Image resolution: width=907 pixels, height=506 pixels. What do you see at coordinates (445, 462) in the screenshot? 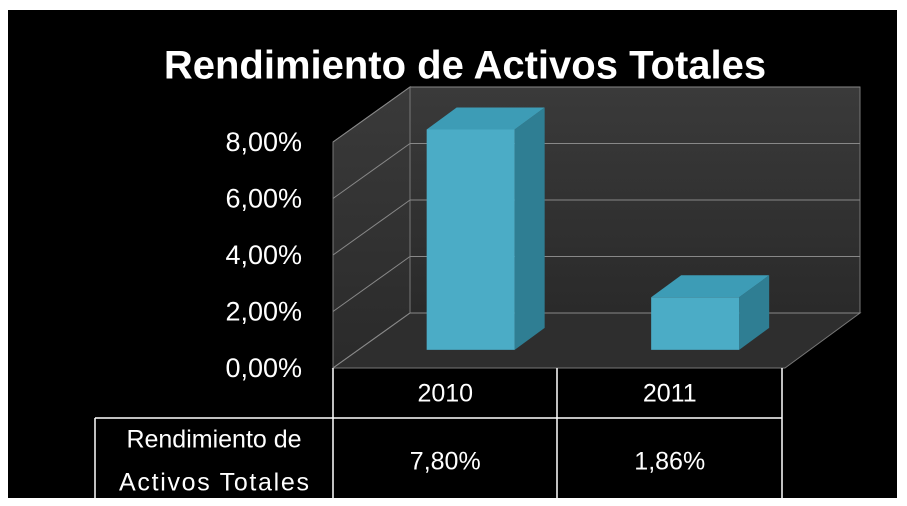
I see `value-label: 7,80%` at bounding box center [445, 462].